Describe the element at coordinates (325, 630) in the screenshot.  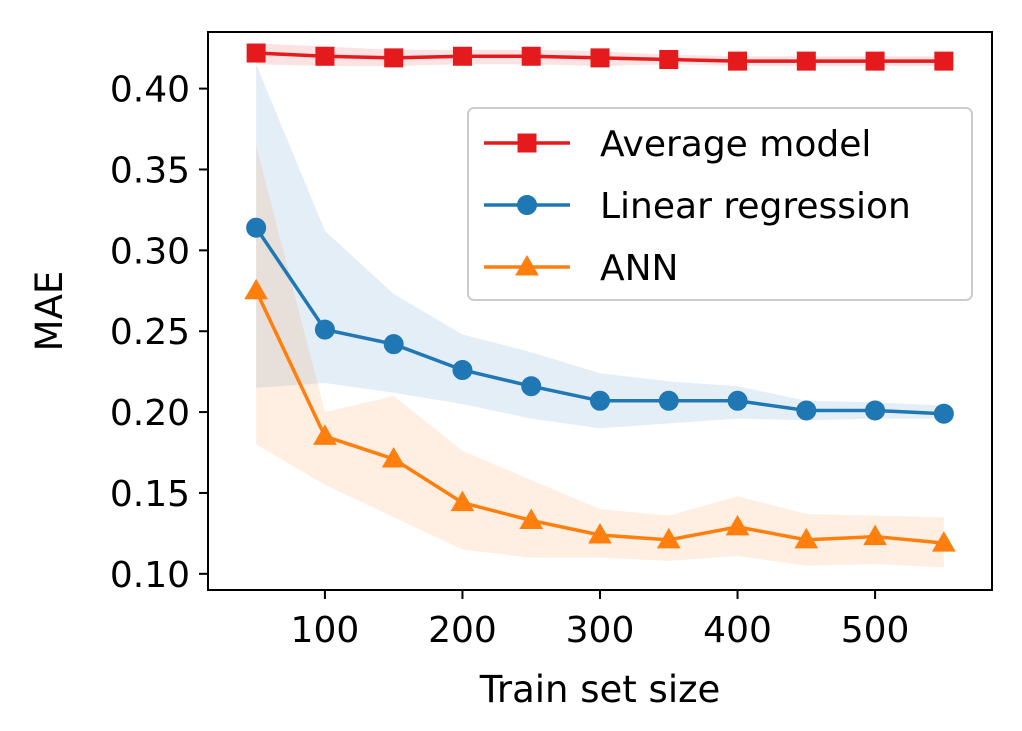
I see `x-tick-label: 100` at that location.